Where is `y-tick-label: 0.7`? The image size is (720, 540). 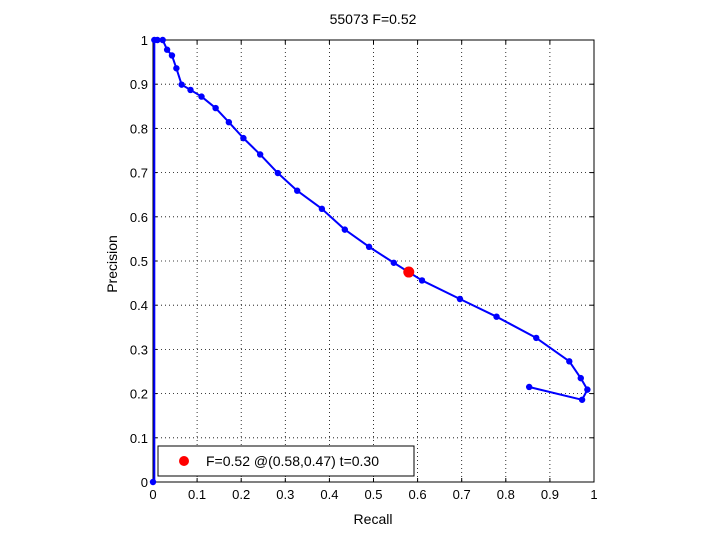
y-tick-label: 0.7 is located at coordinates (139, 173).